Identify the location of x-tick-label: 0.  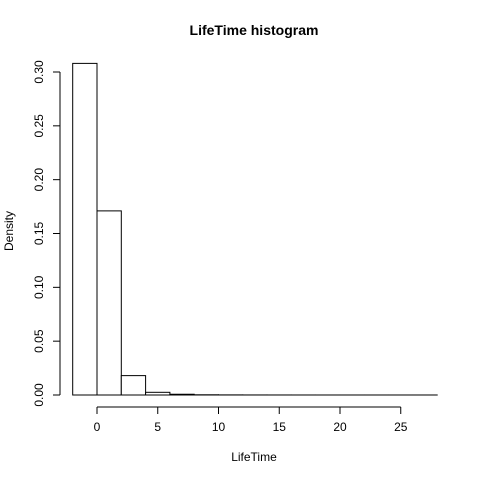
(97, 427).